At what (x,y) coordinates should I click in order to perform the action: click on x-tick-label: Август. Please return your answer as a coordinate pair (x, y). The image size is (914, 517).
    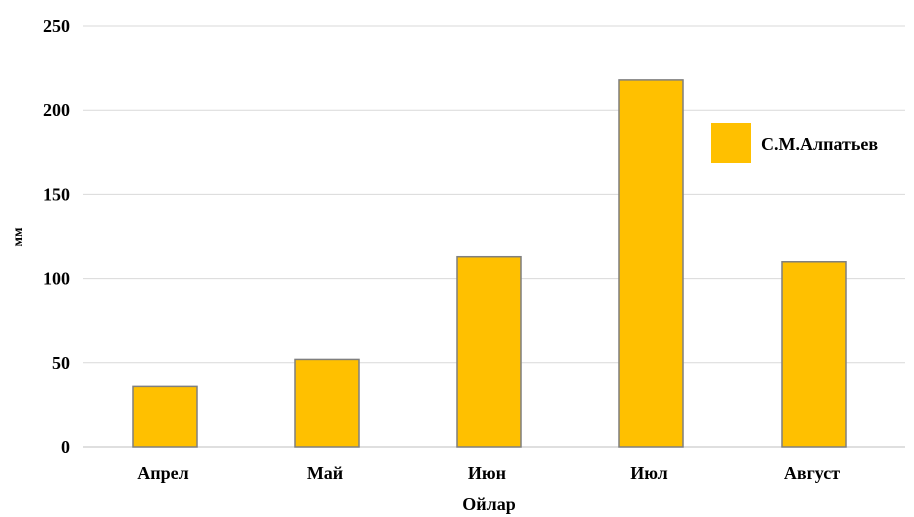
    Looking at the image, I should click on (812, 473).